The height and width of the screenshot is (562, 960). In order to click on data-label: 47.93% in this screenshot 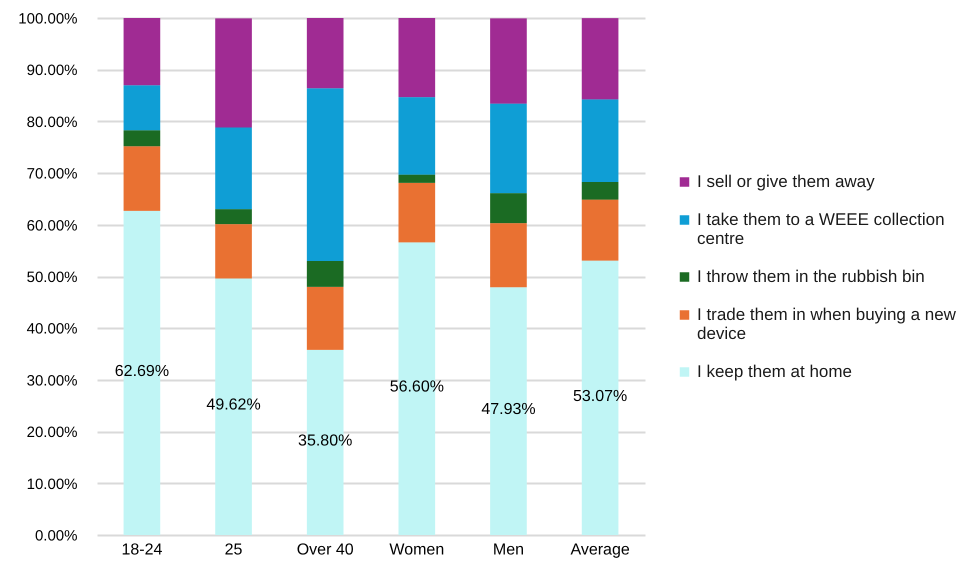, I will do `click(508, 409)`.